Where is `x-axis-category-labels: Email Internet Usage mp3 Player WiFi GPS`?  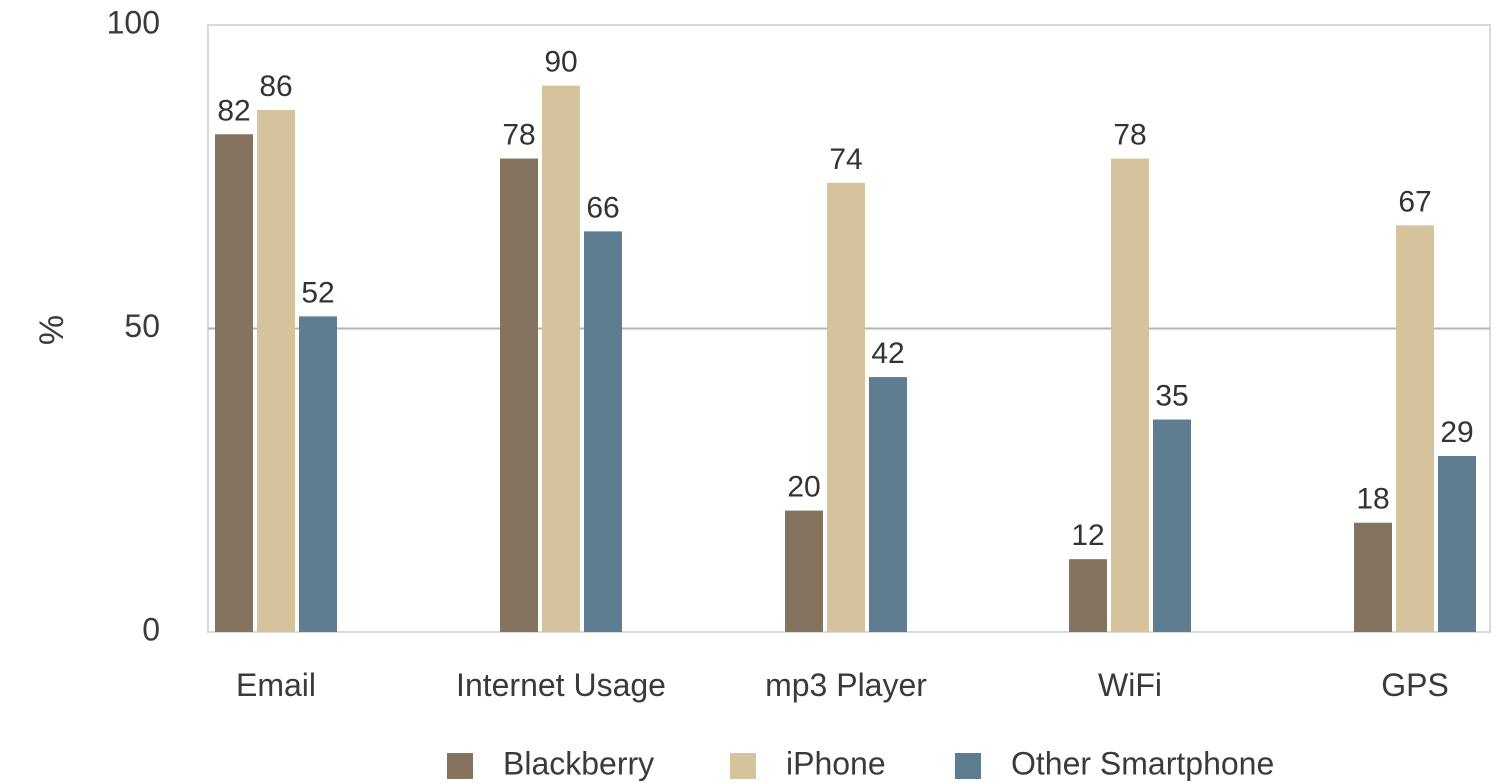 x-axis-category-labels: Email Internet Usage mp3 Player WiFi GPS is located at coordinates (842, 685).